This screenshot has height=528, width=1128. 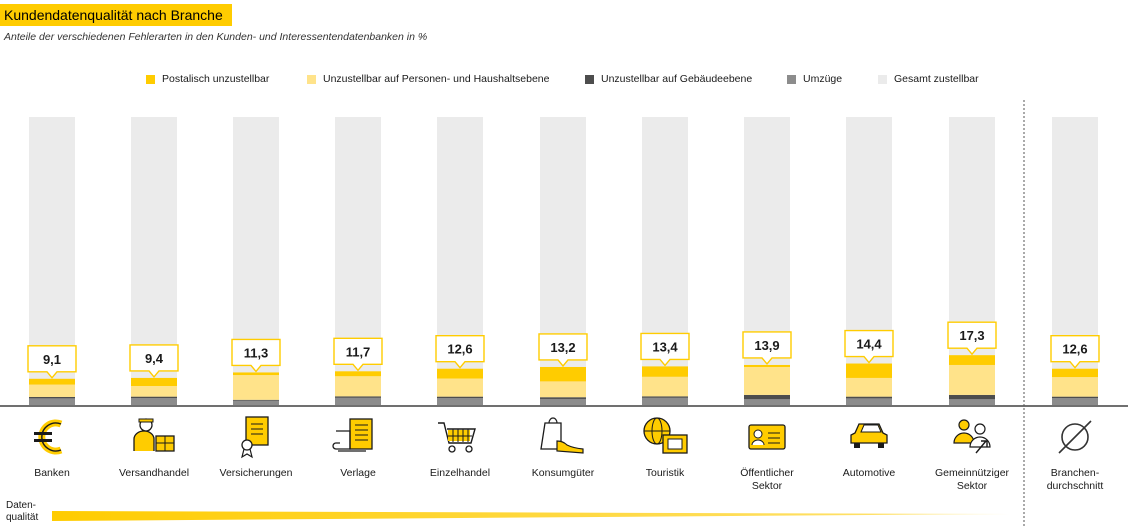 What do you see at coordinates (936, 79) in the screenshot?
I see `legend-label-gesamt: Gesamt zustellbar` at bounding box center [936, 79].